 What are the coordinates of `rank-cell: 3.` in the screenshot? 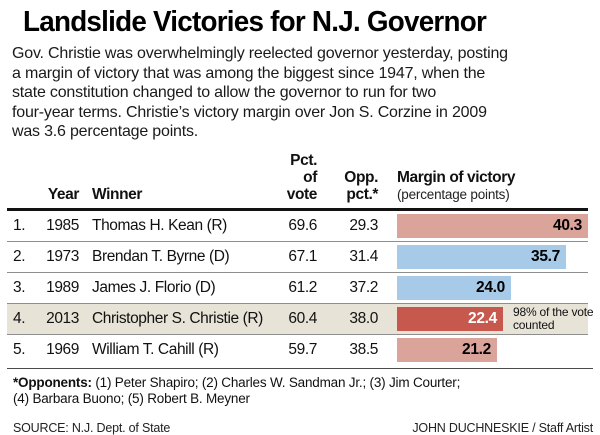 It's located at (19, 287).